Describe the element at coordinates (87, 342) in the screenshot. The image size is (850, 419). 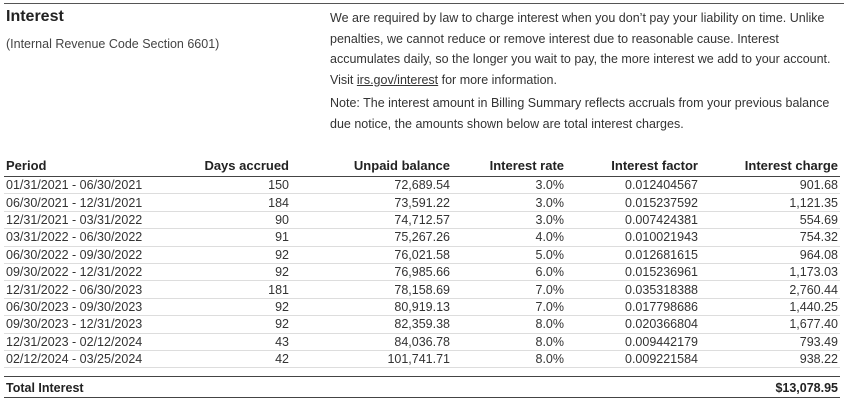
I see `table-cell: 12/31/2023 - 02/12/2024` at that location.